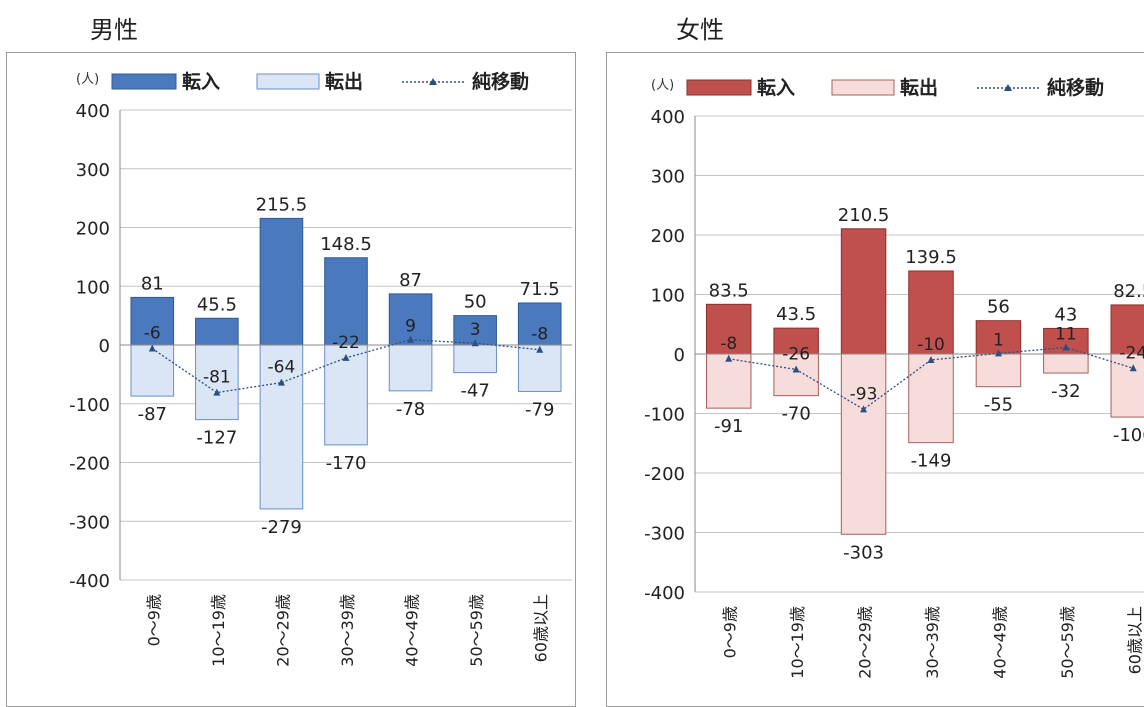 The height and width of the screenshot is (707, 1144). I want to click on y-tick-label: 200, so click(93, 229).